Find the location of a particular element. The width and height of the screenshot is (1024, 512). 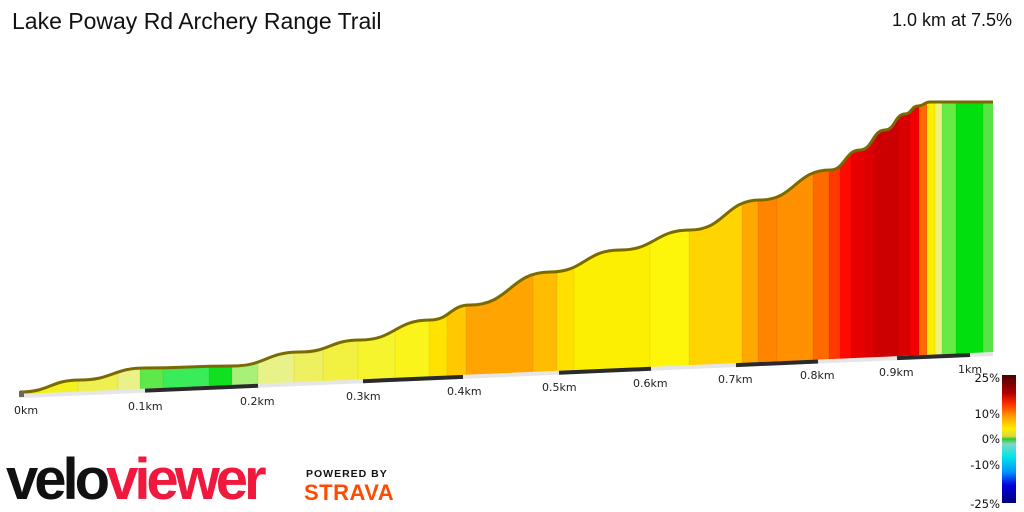

legend-label: -25% is located at coordinates (985, 504).